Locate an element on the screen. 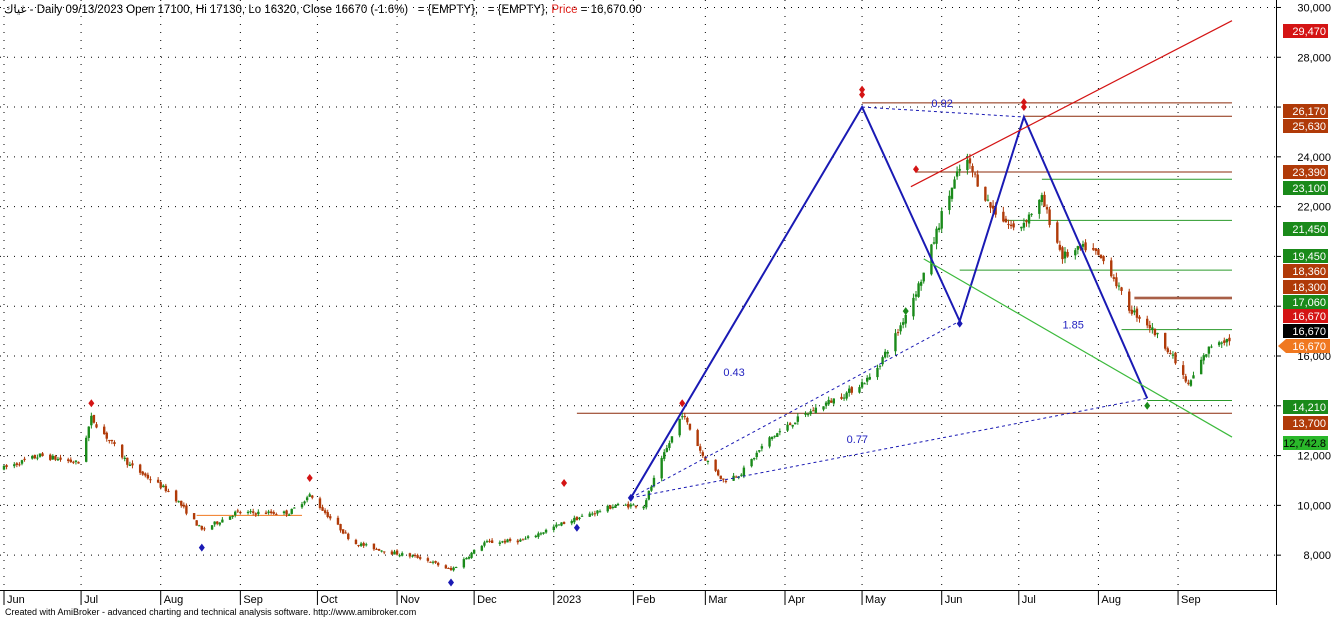 Image resolution: width=1336 pixels, height=619 pixels. swing-low-marker is located at coordinates (201, 547).